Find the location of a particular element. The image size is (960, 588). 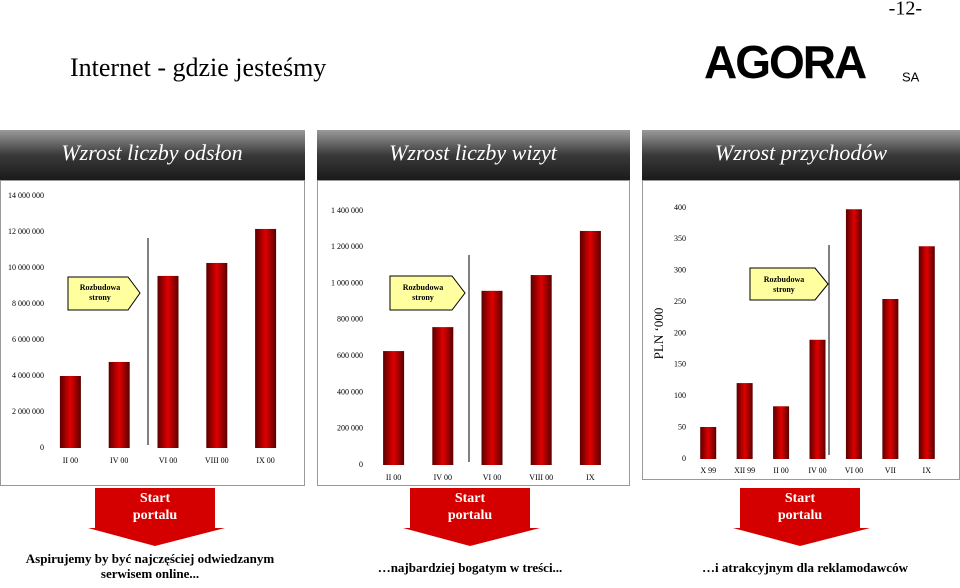

y-tick-label: 300 is located at coordinates (680, 270).